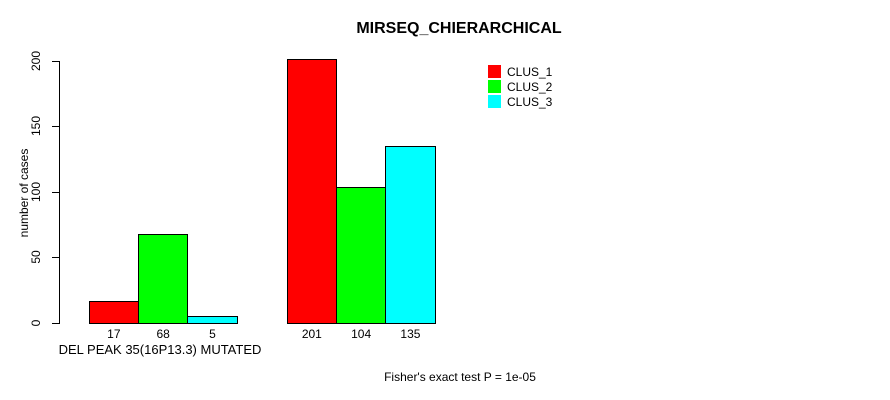  I want to click on y-axis-tick-label: 0, so click(36, 323).